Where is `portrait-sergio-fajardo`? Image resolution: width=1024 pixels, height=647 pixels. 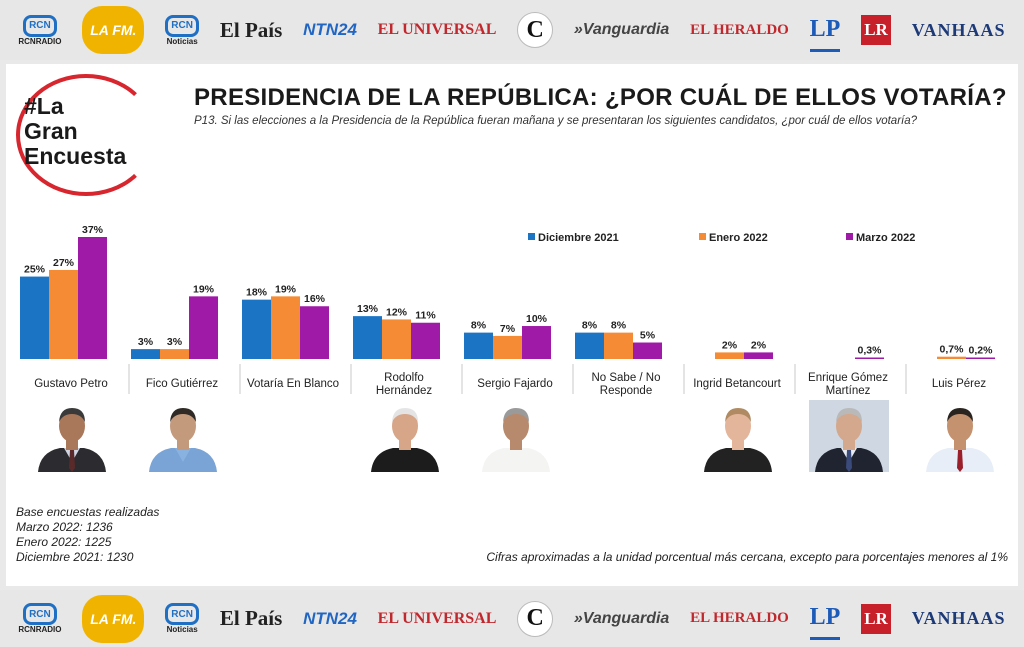 portrait-sergio-fajardo is located at coordinates (516, 436).